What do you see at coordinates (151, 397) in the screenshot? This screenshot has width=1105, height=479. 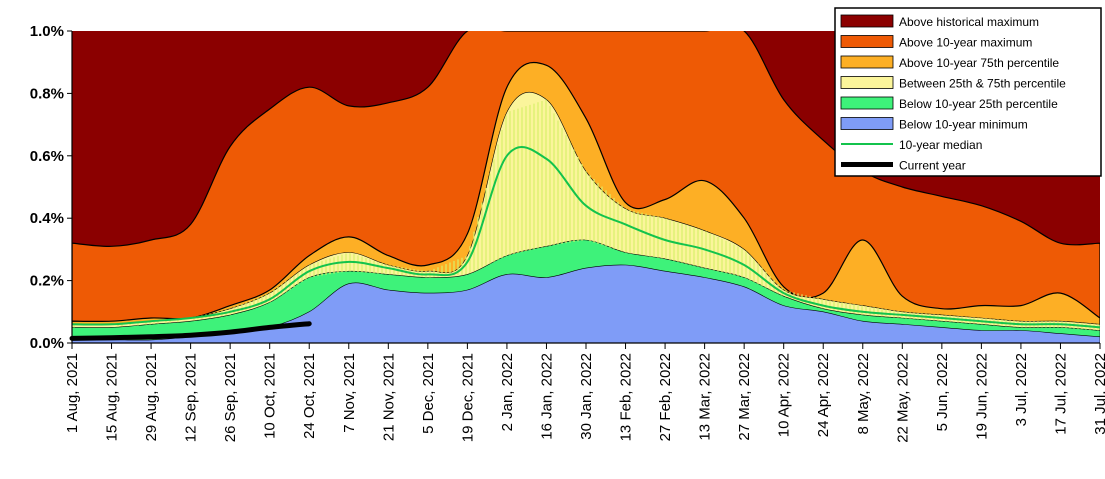 I see `x-tick-label: 29 Aug, 2021` at bounding box center [151, 397].